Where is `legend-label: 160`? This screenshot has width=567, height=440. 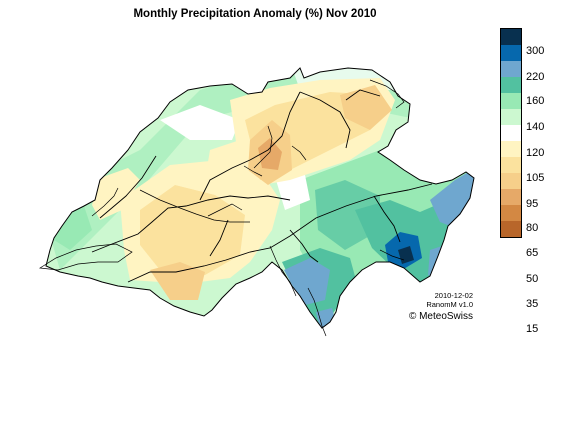
legend-label: 160 is located at coordinates (535, 101).